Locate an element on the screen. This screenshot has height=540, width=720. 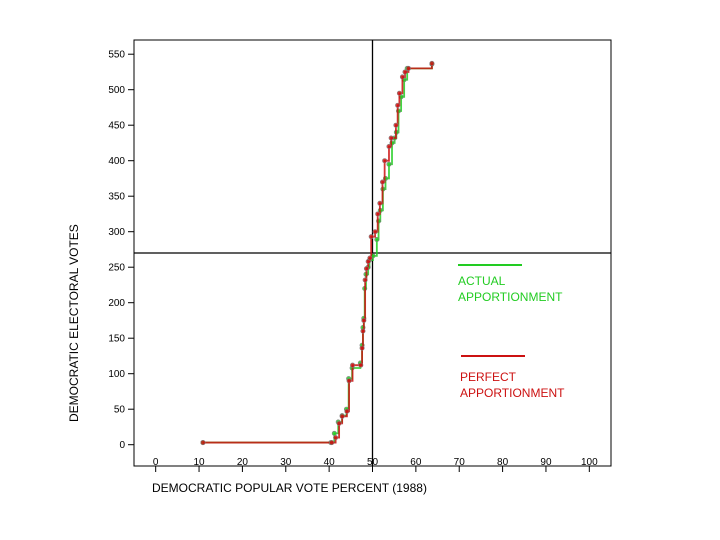
x-tick-label: 70 is located at coordinates (460, 462).